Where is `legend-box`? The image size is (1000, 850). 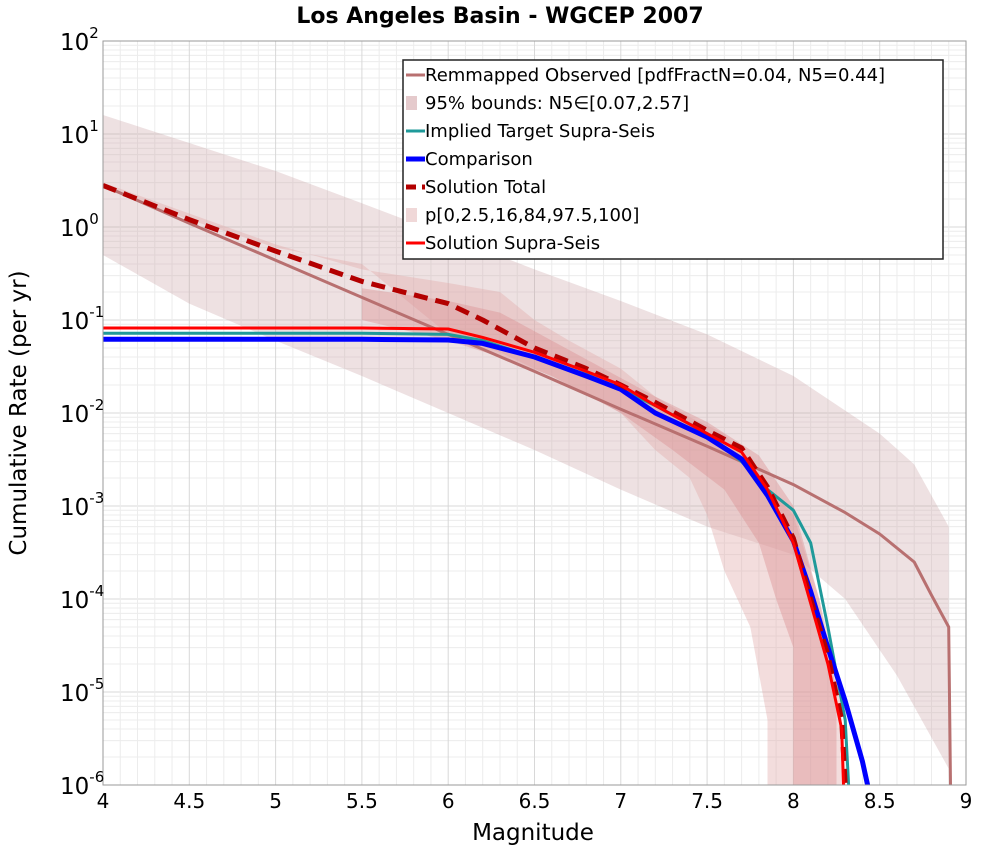
legend-box is located at coordinates (673, 159).